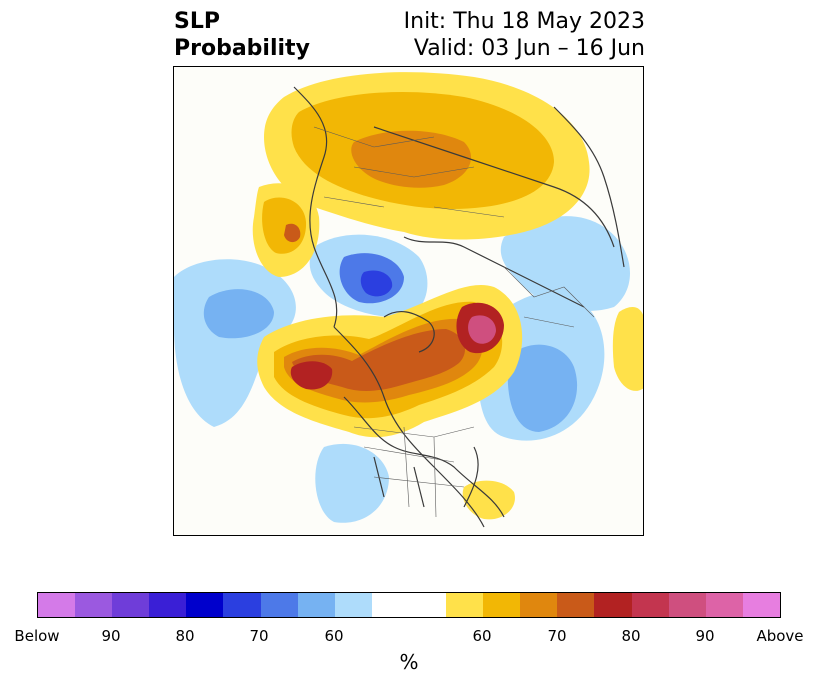  What do you see at coordinates (238, 314) in the screenshot?
I see `below-70-region-pacific` at bounding box center [238, 314].